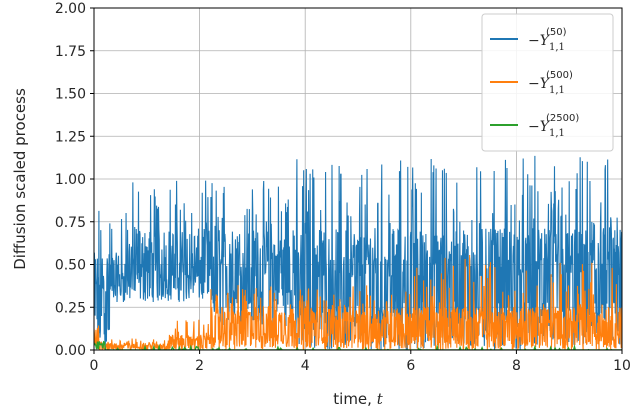  What do you see at coordinates (70, 351) in the screenshot?
I see `y-tick-label-0: 0.00` at bounding box center [70, 351].